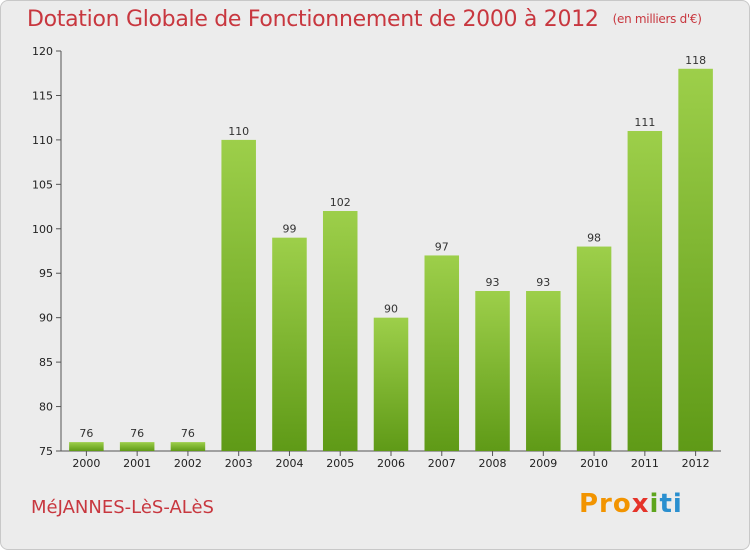  Describe the element at coordinates (289, 344) in the screenshot. I see `bar-2004` at that location.